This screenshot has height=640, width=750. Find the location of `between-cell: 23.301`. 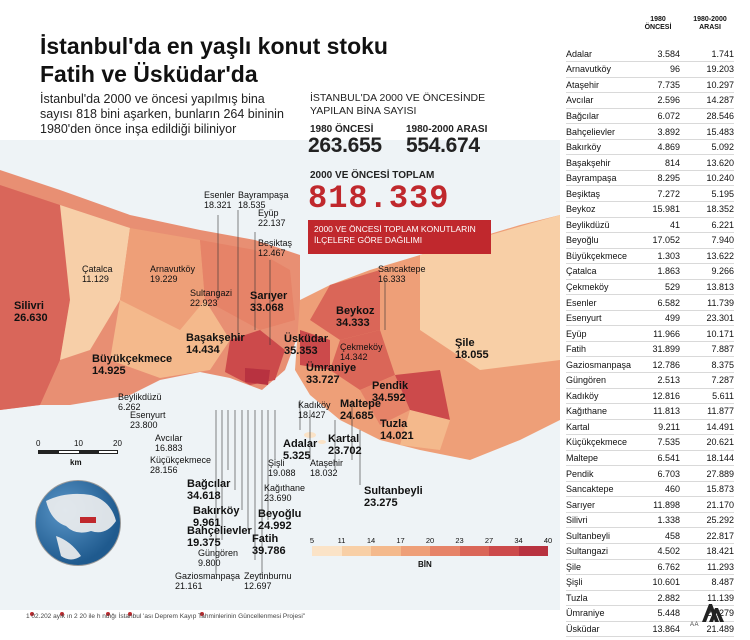

between-cell: 23.301 is located at coordinates (710, 318).